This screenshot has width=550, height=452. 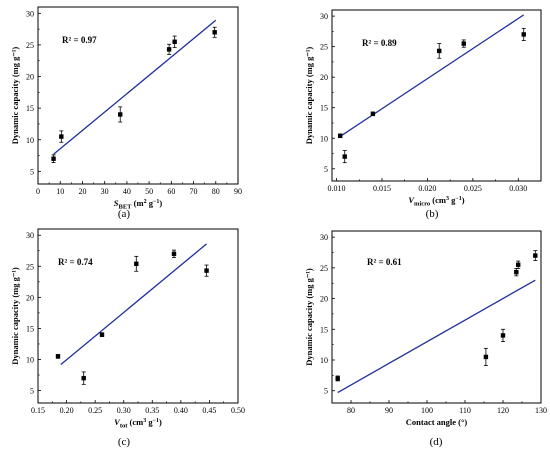 What do you see at coordinates (382, 188) in the screenshot?
I see `x-tick-label: 0.015` at bounding box center [382, 188].